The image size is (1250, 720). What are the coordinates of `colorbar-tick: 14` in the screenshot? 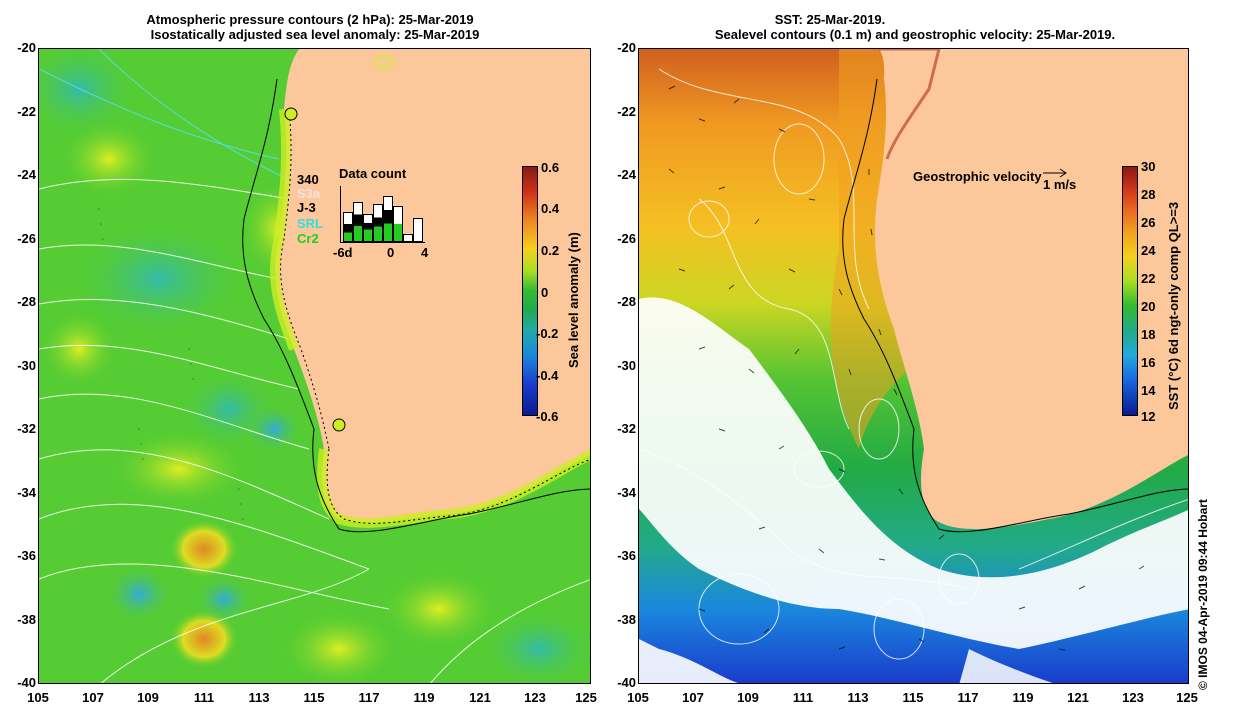 It's located at (1148, 390).